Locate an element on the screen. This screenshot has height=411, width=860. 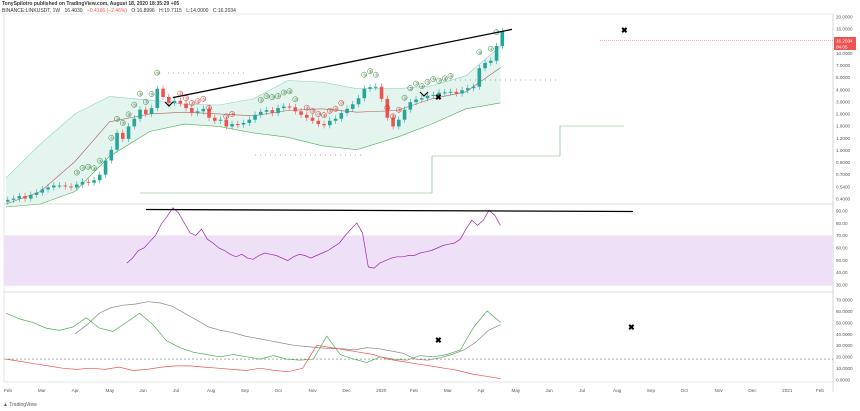
symbol-label: BINANCE:LINKUSDT, 1W is located at coordinates (31, 10).